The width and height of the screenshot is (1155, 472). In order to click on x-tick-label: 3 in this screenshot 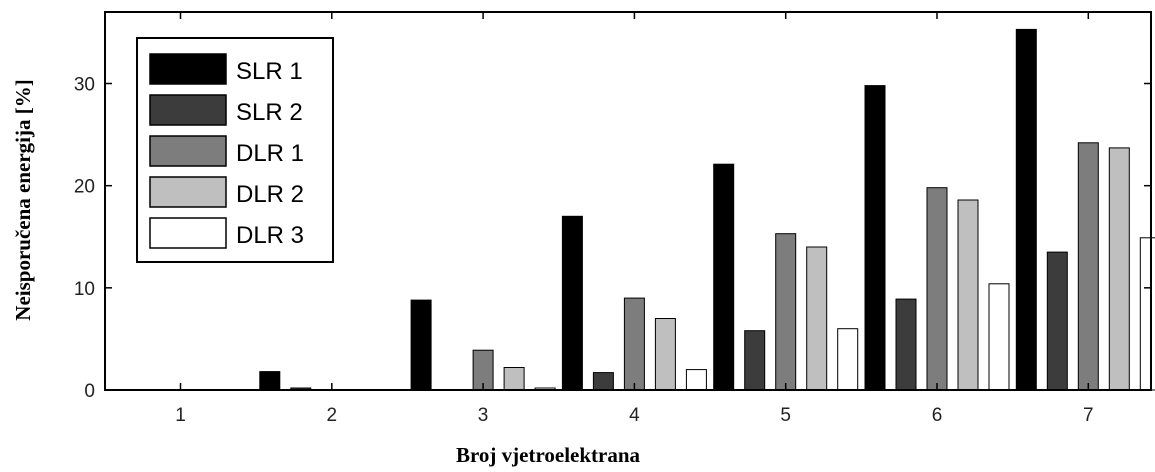, I will do `click(483, 415)`.